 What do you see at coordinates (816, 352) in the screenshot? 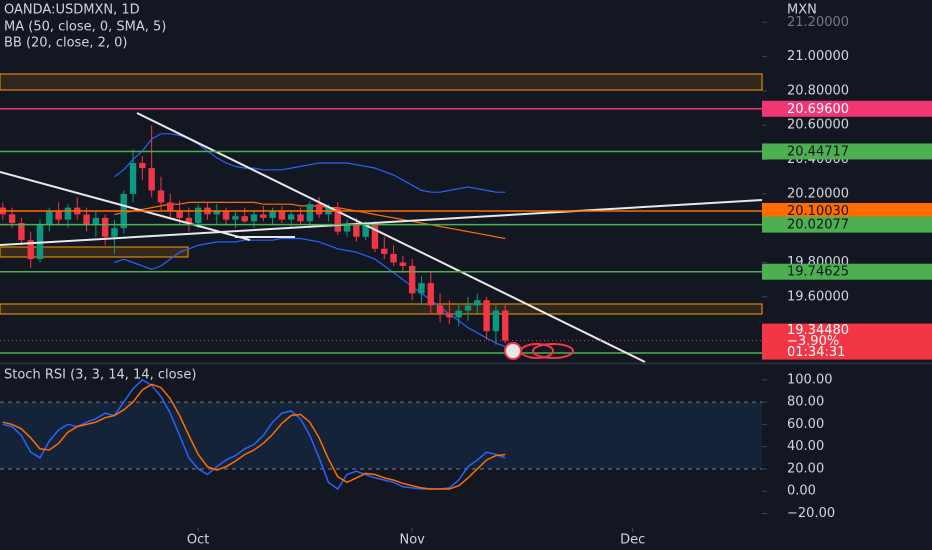
I see `countdown: 01:34:31` at bounding box center [816, 352].